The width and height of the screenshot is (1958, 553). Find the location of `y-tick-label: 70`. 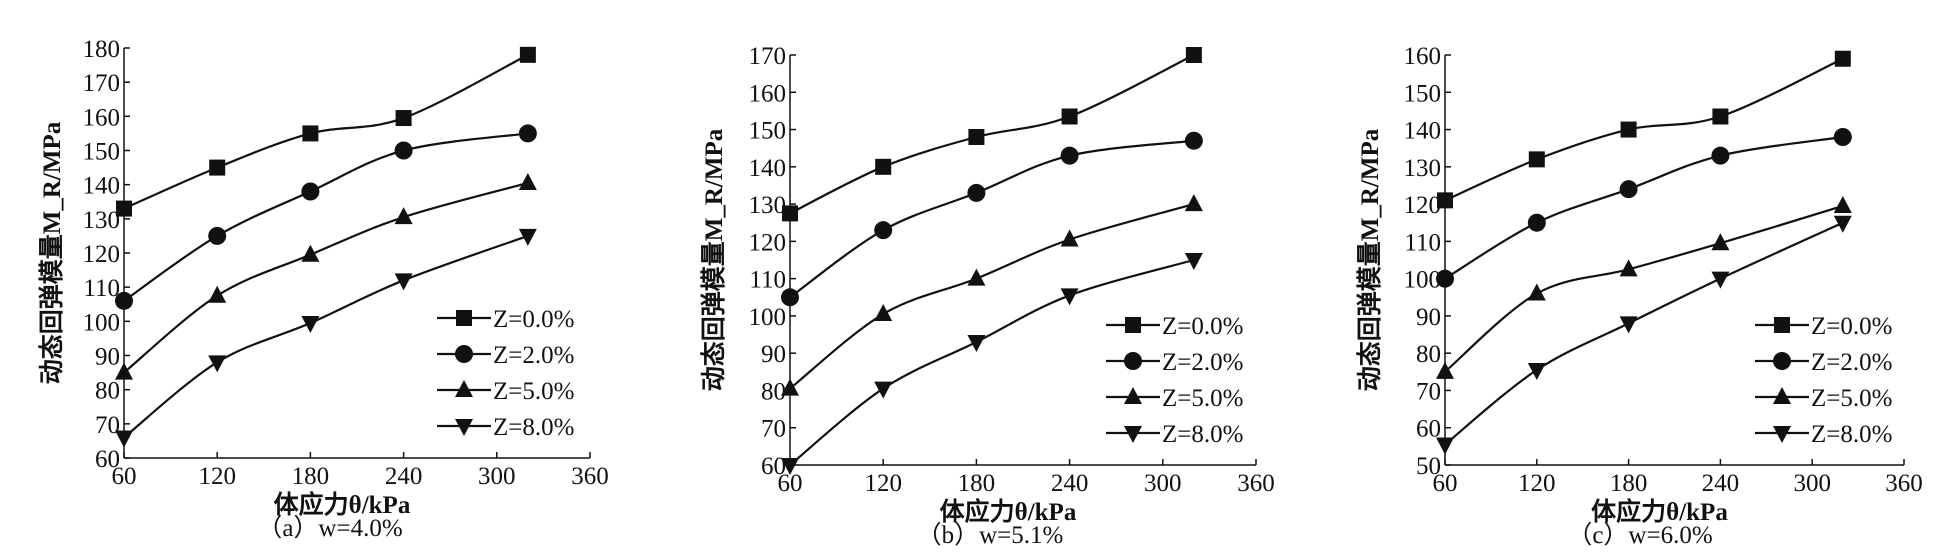

y-tick-label: 70 is located at coordinates (773, 429).